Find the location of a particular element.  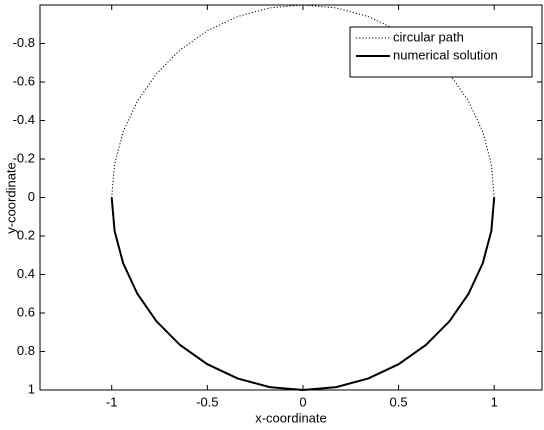

y-tick-label: 1 is located at coordinates (31, 388).